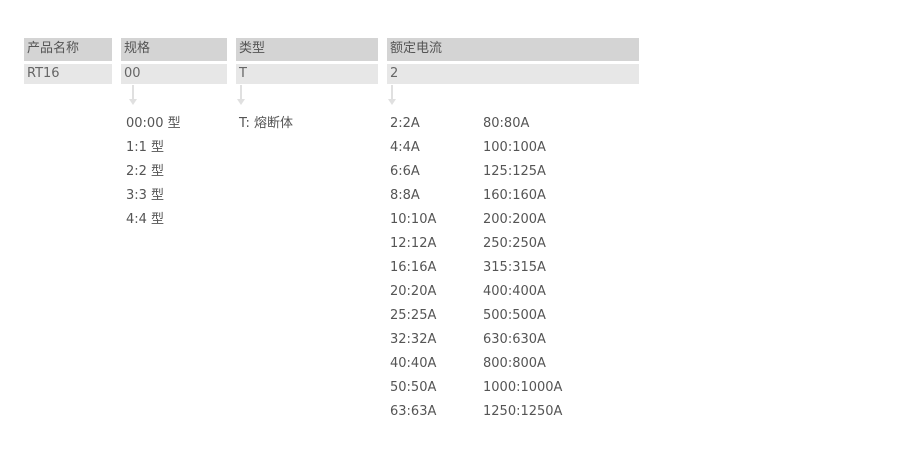 This screenshot has width=900, height=456. Describe the element at coordinates (145, 171) in the screenshot. I see `option-item: 2:2 型` at that location.